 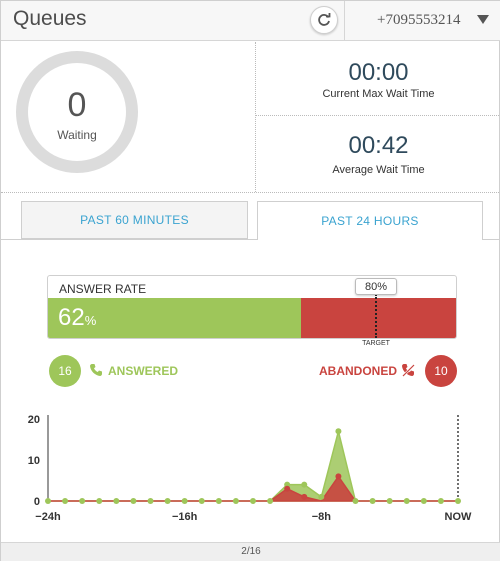 I want to click on average-wait-label: Average Wait Time, so click(x=378, y=170).